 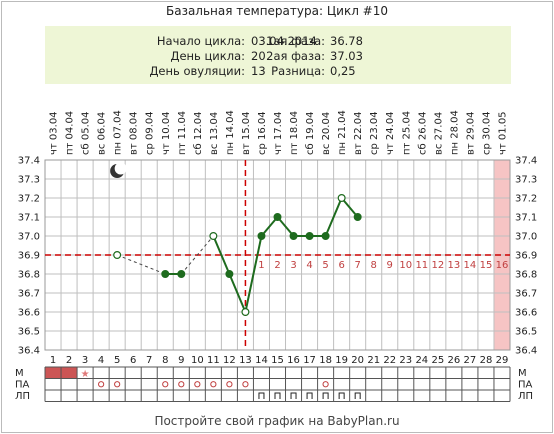 I want to click on cycle-start-value: 03.04.2014, so click(x=284, y=41).